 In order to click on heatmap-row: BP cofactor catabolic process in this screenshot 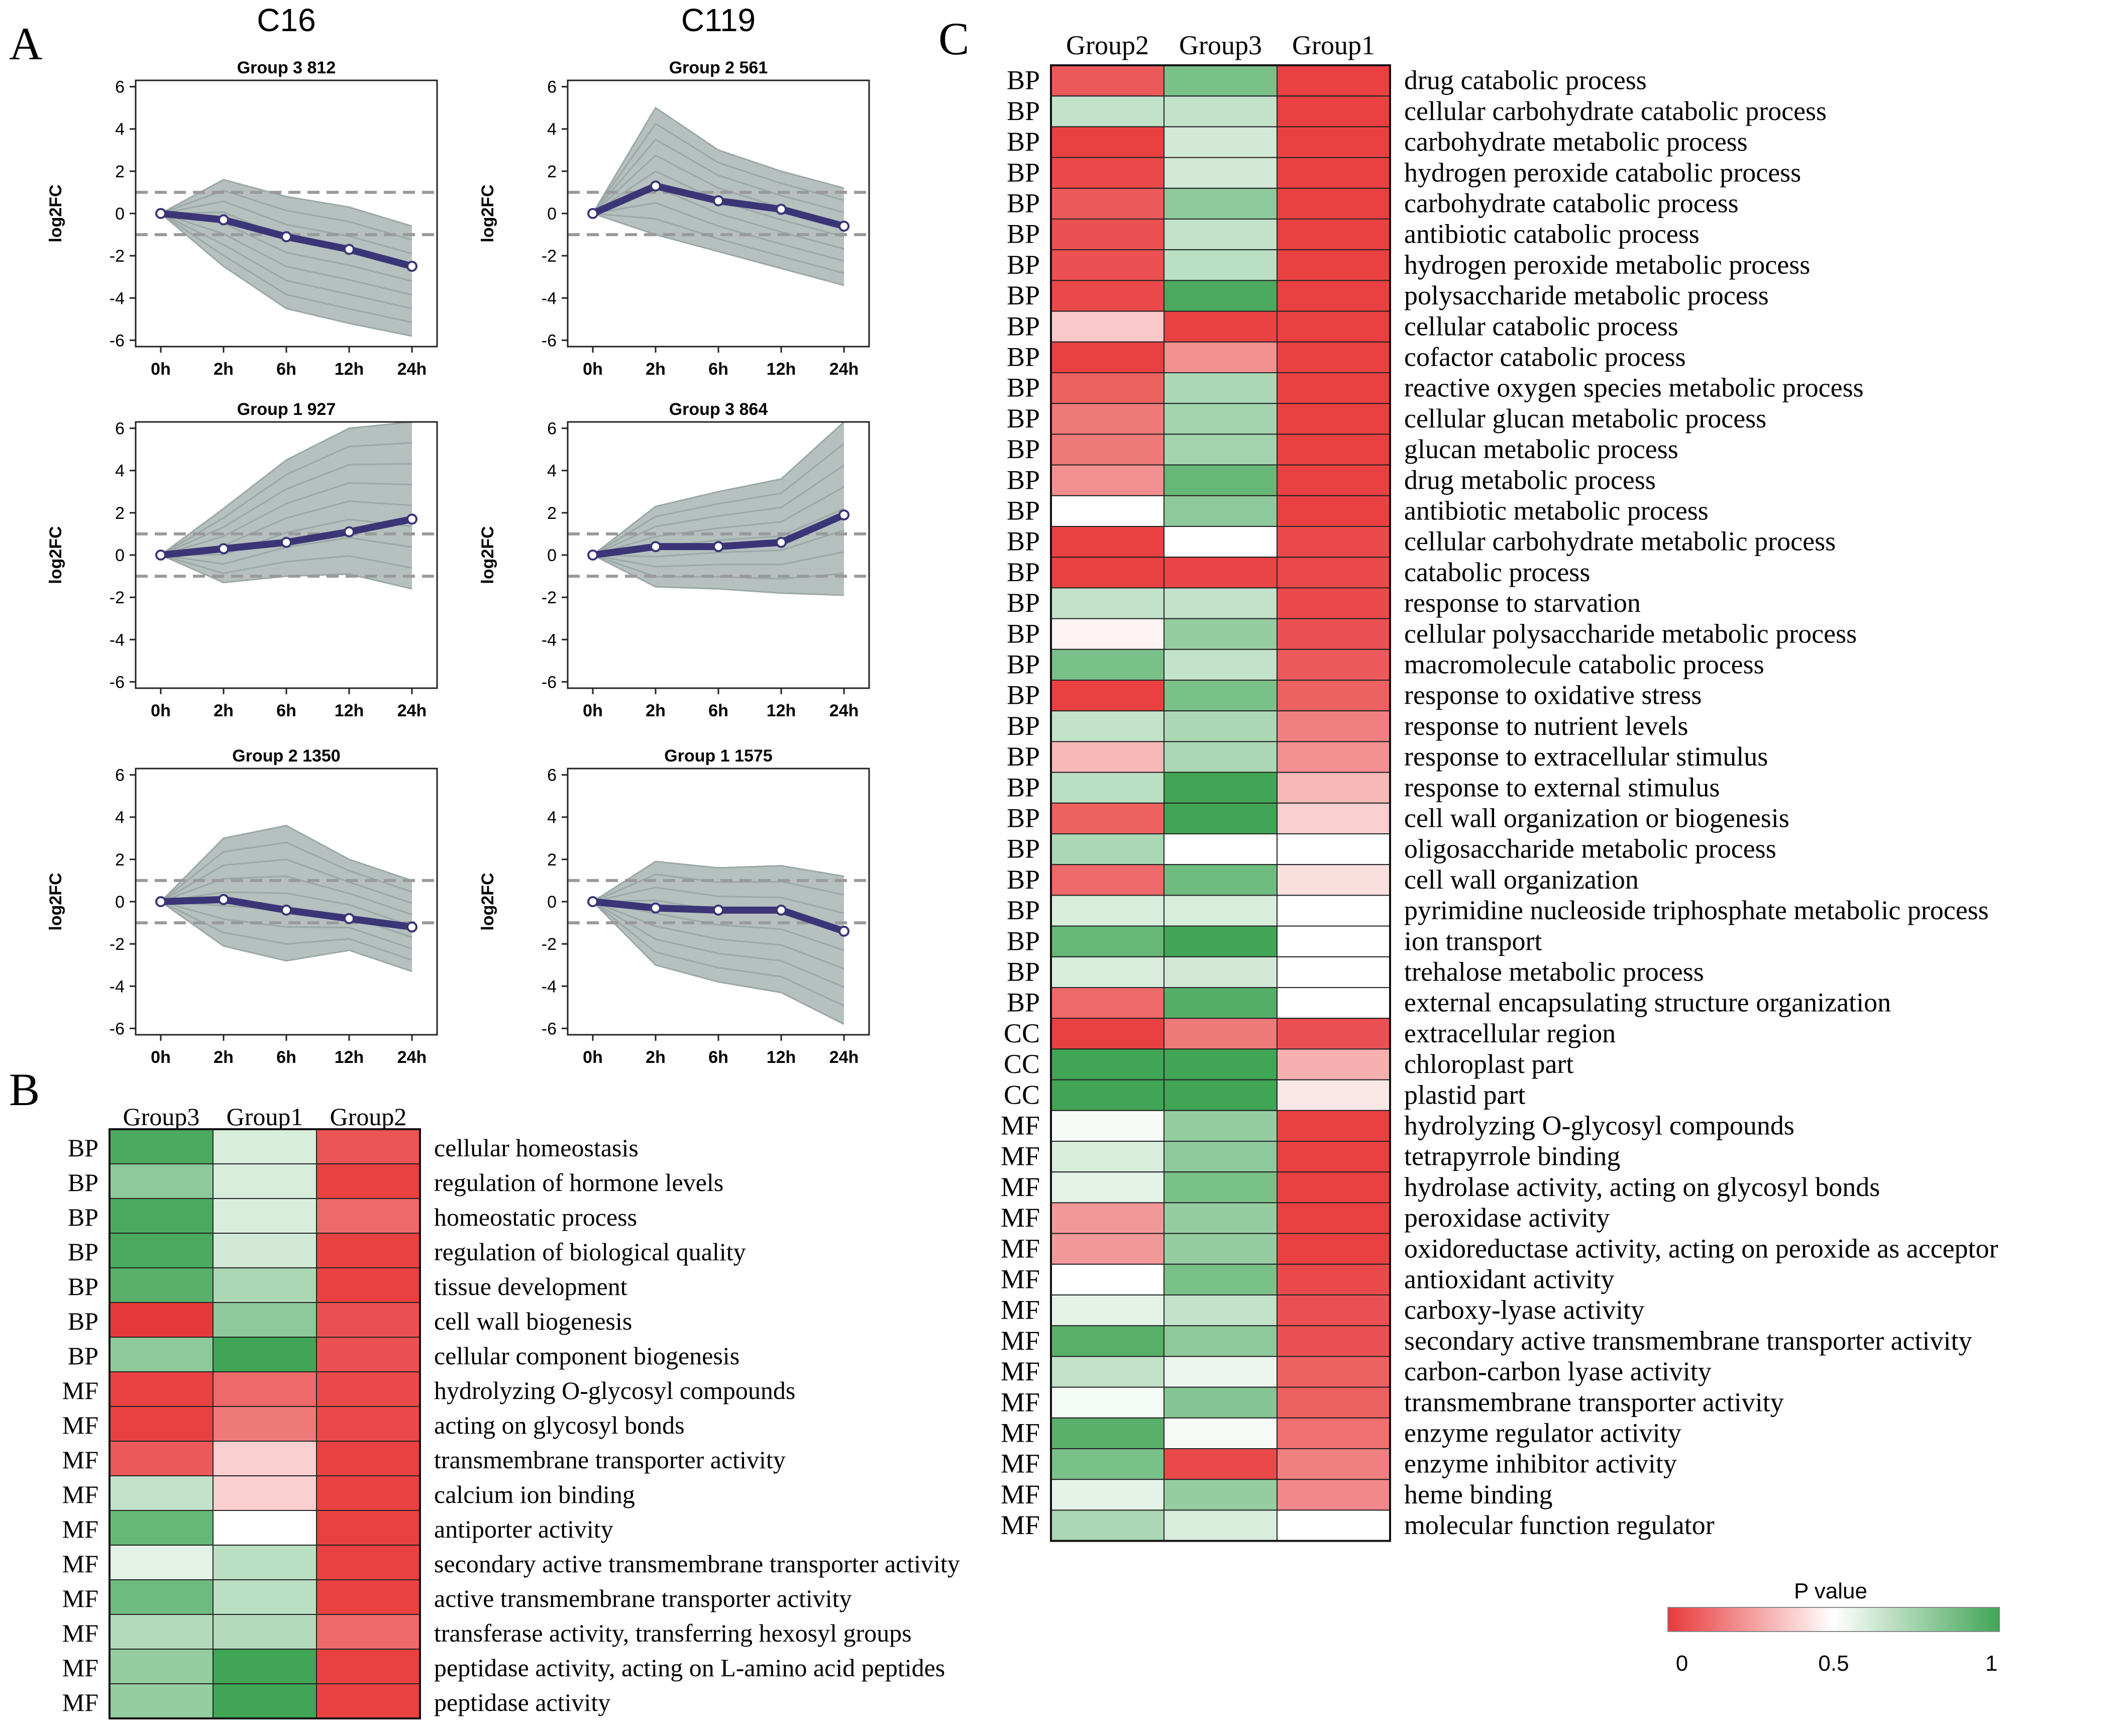, I will do `click(1346, 357)`.